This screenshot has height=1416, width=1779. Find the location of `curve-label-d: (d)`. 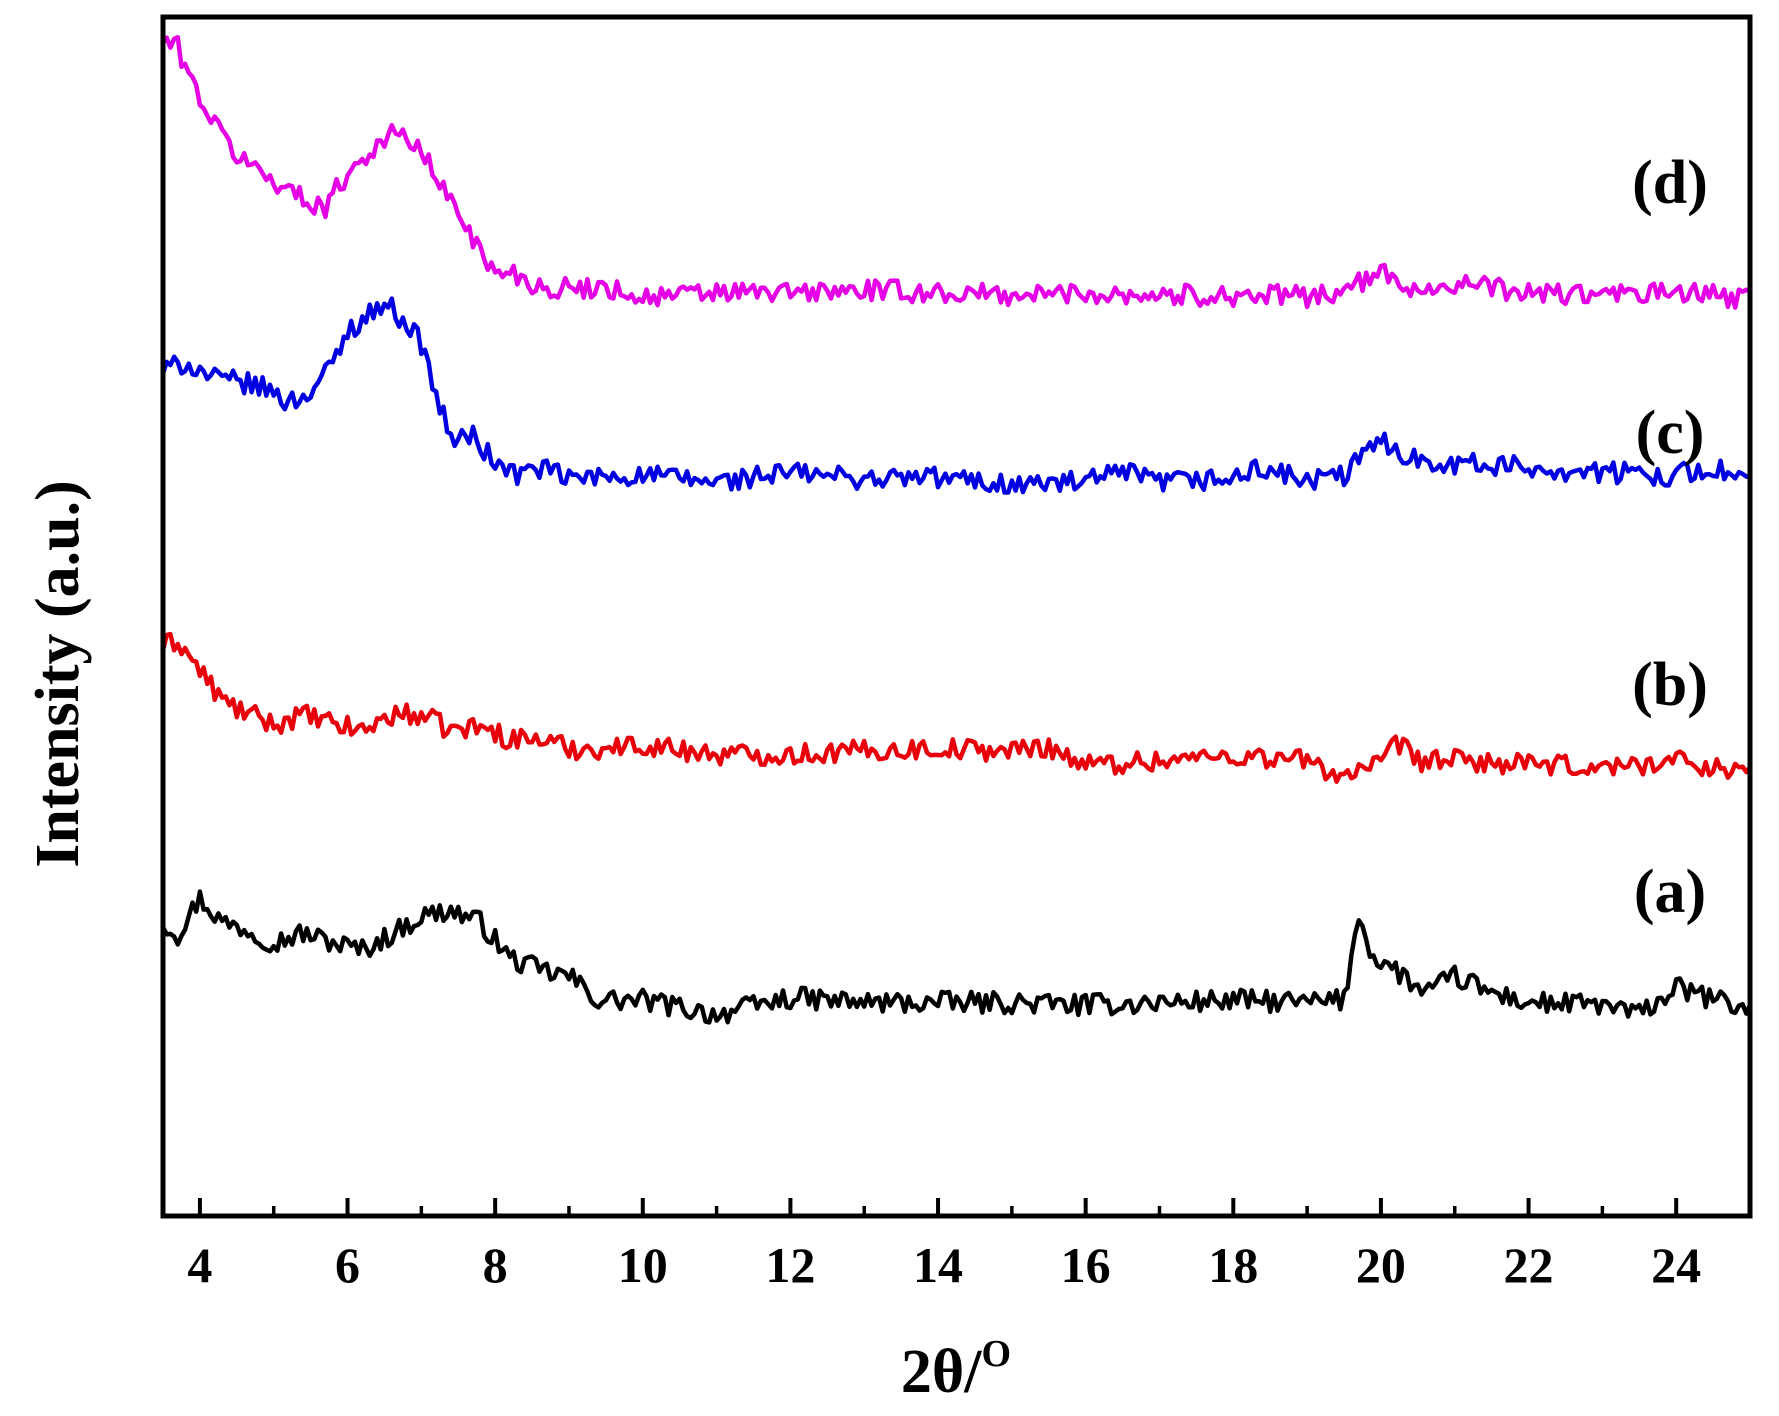

curve-label-d: (d) is located at coordinates (1670, 183).